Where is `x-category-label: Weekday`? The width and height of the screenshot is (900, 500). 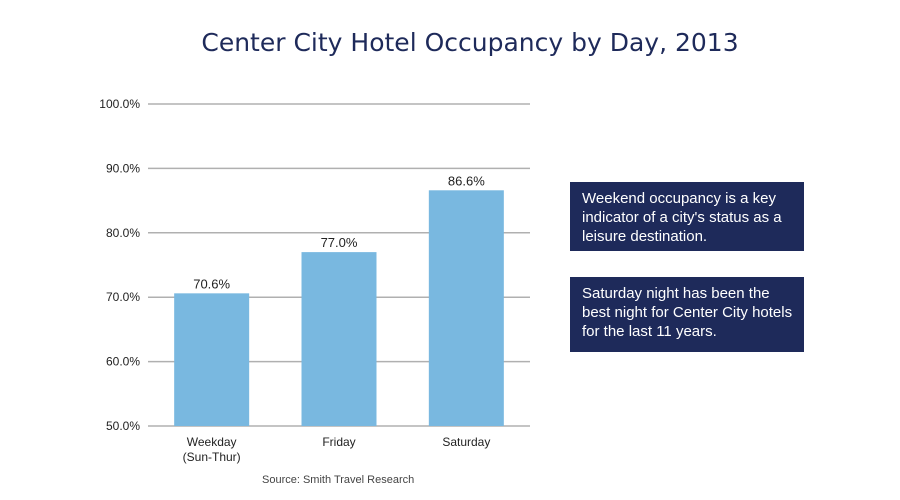
x-category-label: Weekday is located at coordinates (212, 442).